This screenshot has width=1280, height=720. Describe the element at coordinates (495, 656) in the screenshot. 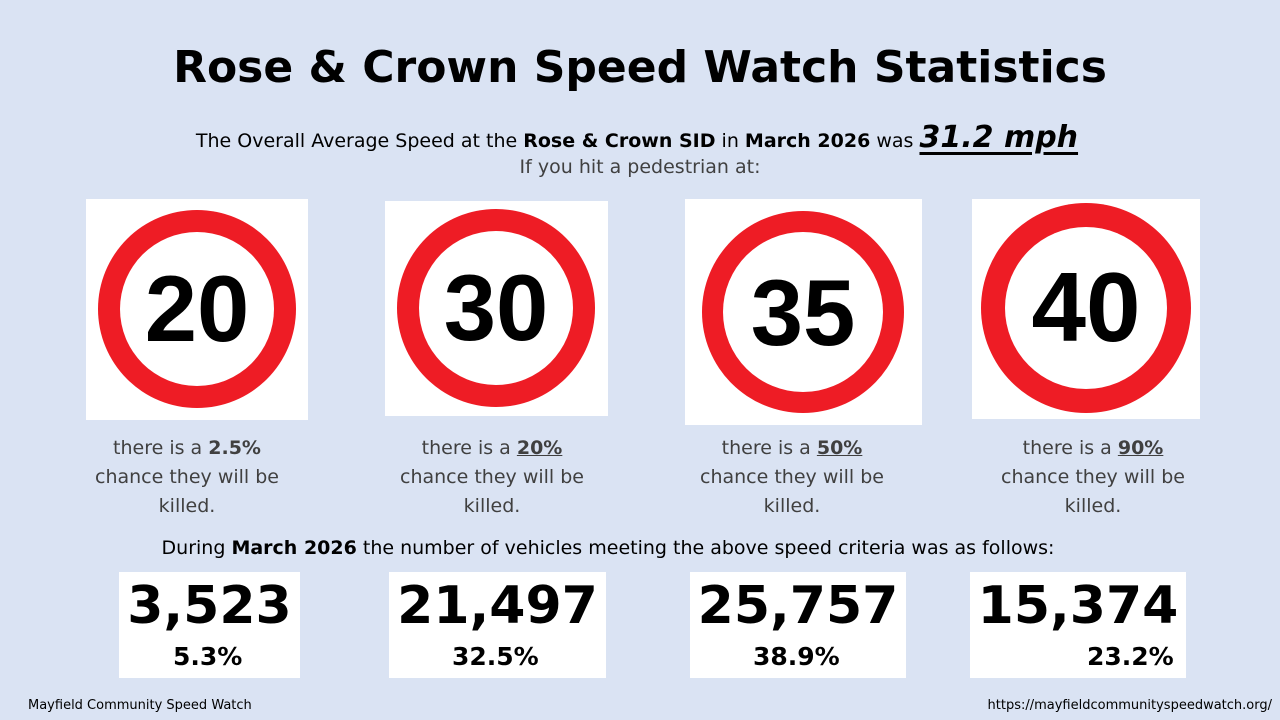

I see `vehicle-percent: 32.5%` at that location.